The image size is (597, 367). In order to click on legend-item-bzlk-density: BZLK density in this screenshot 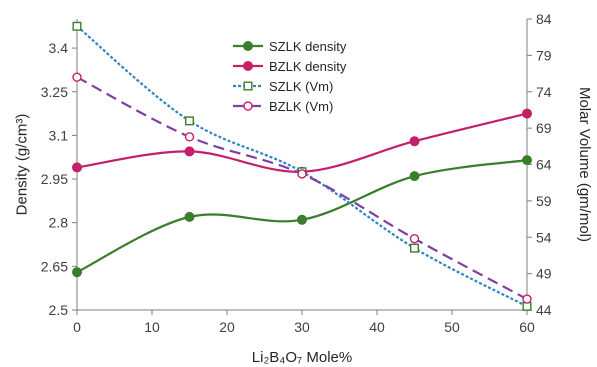, I will do `click(290, 66)`.